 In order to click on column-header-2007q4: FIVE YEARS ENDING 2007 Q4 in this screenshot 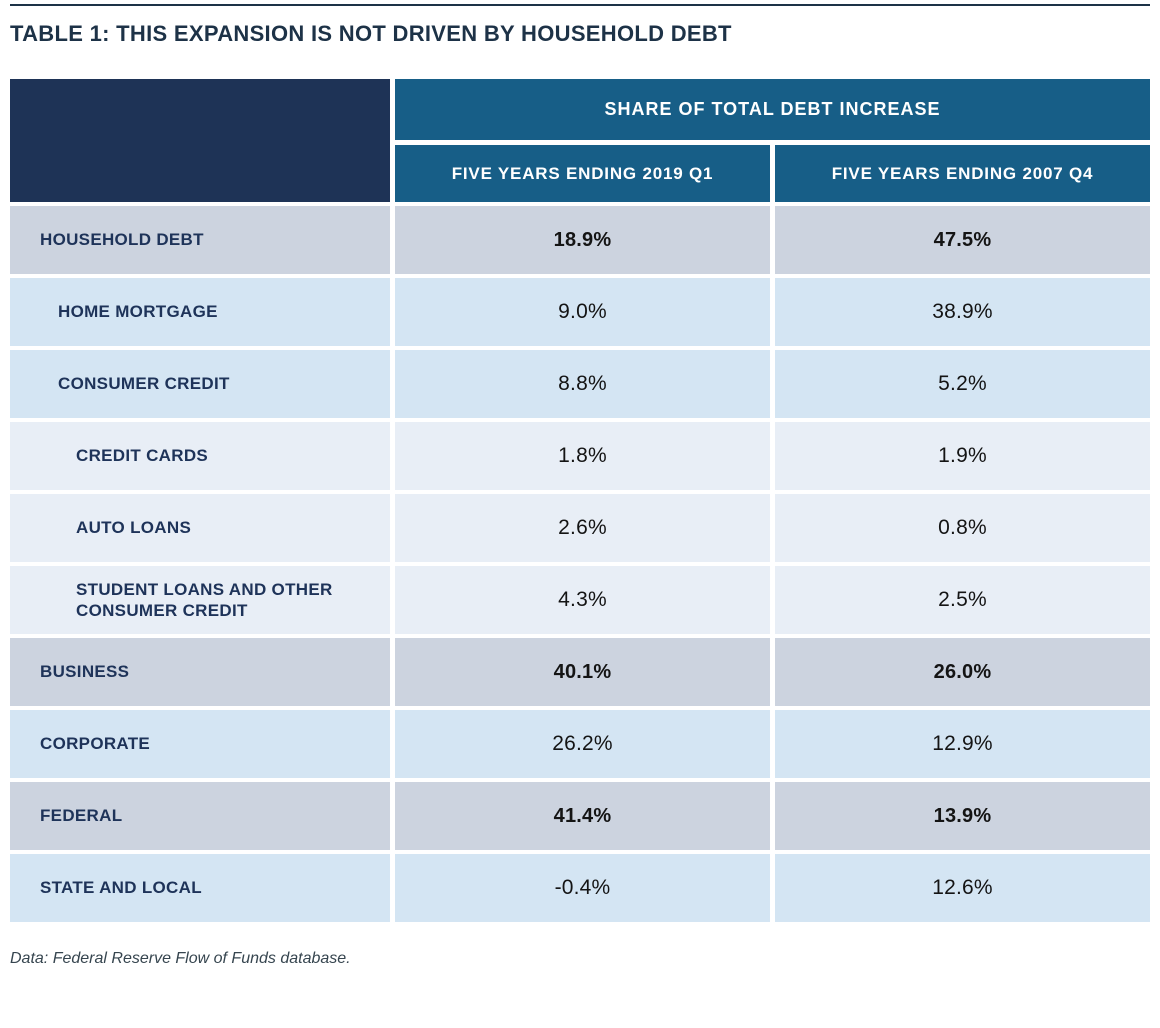, I will do `click(962, 173)`.